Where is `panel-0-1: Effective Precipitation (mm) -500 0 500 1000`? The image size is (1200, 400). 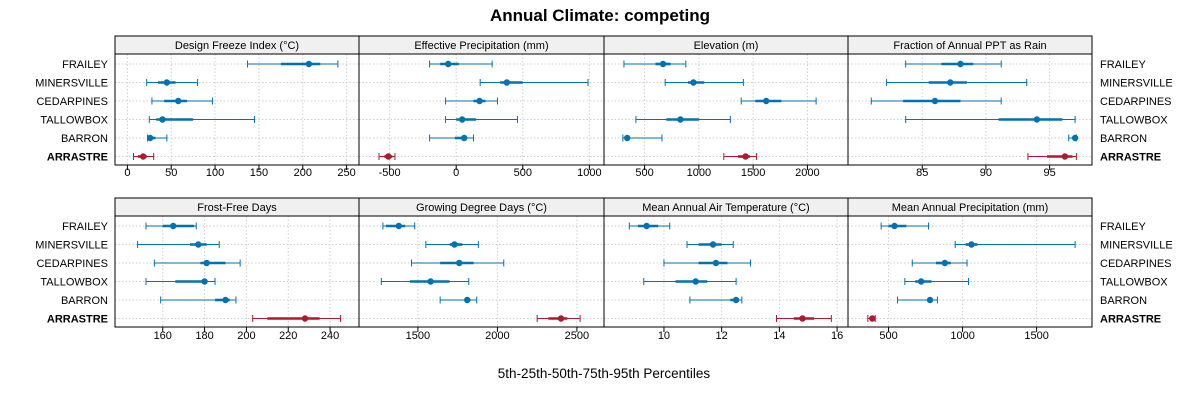
panel-0-1: Effective Precipitation (mm) -500 0 500 1000 is located at coordinates (481, 107).